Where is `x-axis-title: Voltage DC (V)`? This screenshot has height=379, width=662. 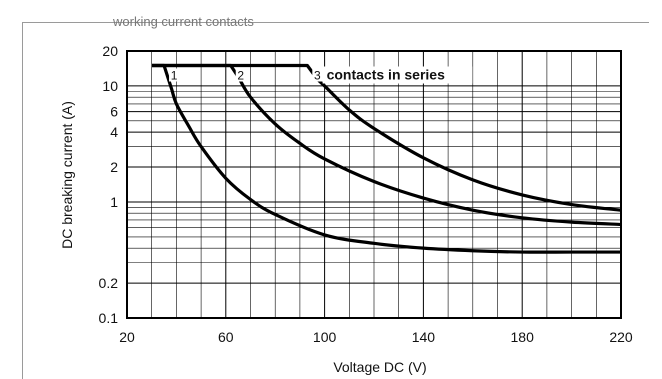 x-axis-title: Voltage DC (V) is located at coordinates (379, 367).